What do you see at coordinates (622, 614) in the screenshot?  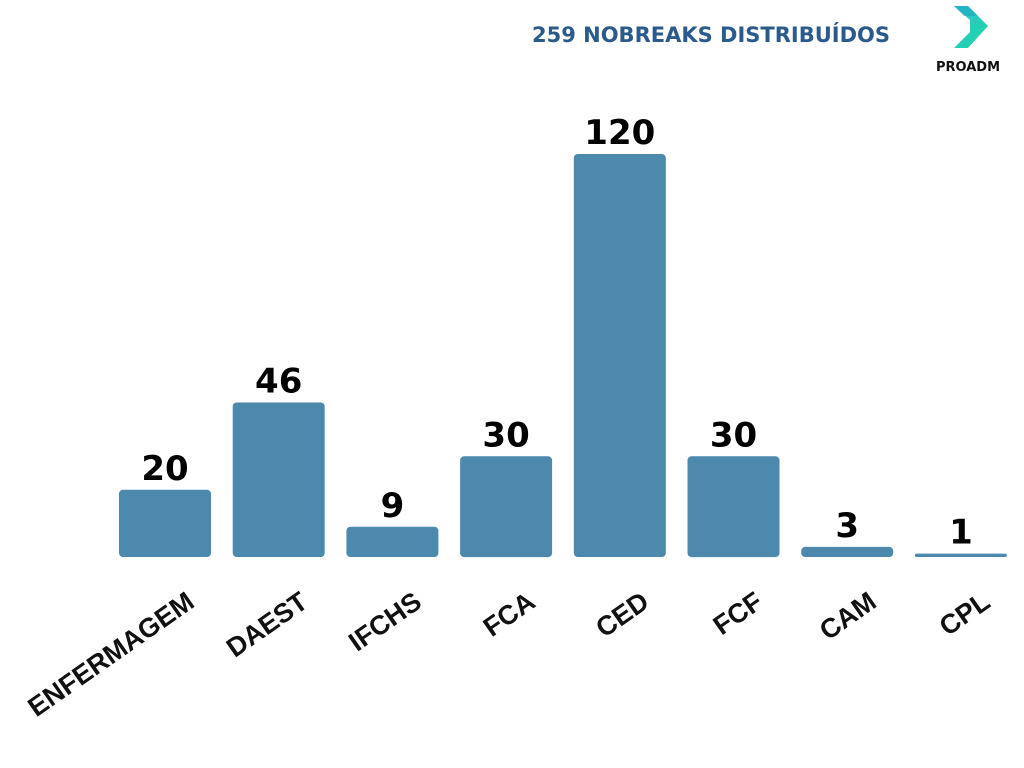 I see `category-label-ced: CED` at bounding box center [622, 614].